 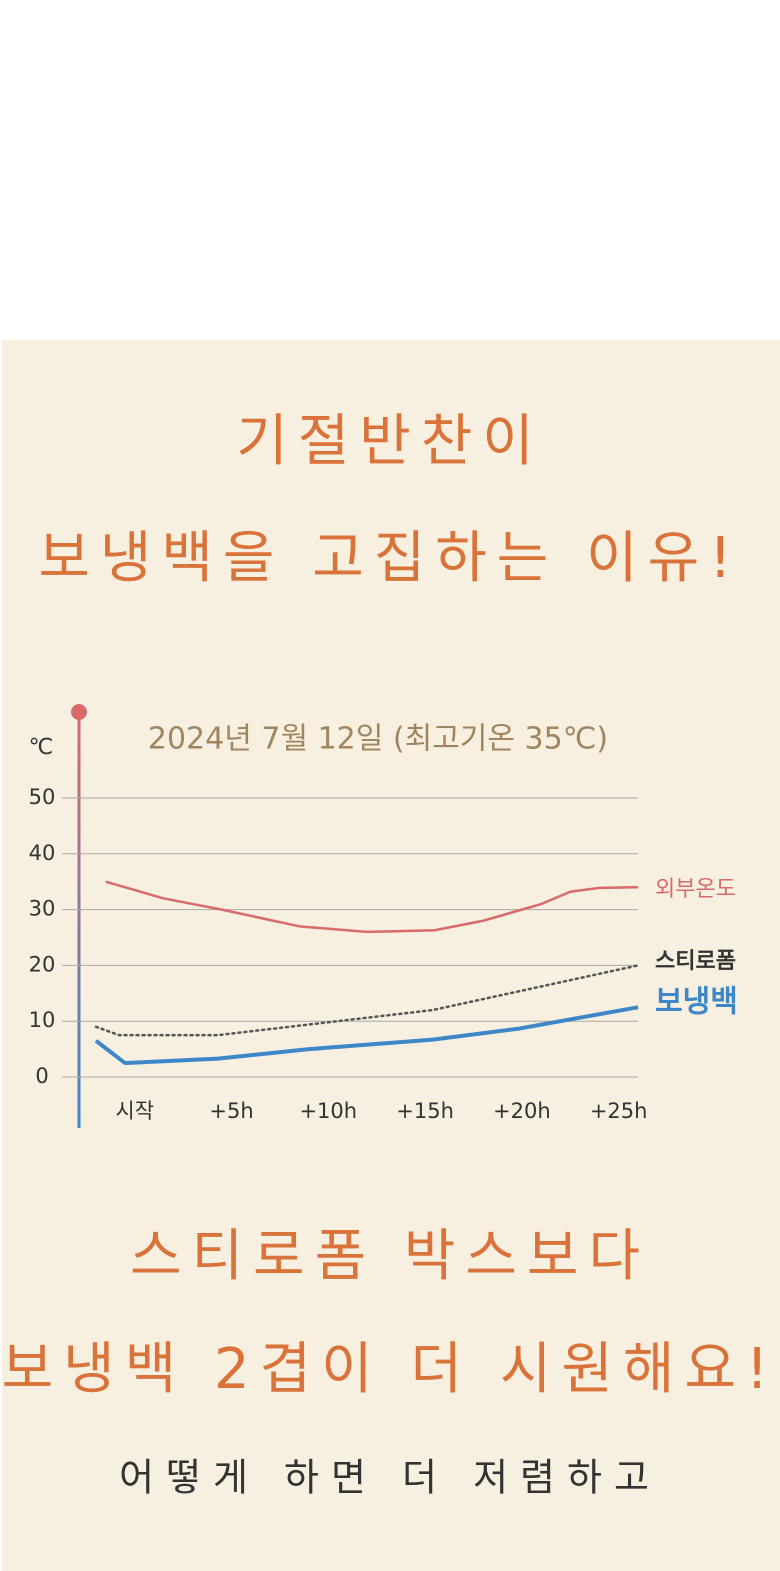 What do you see at coordinates (389, 558) in the screenshot?
I see `headline: 보냉백을 고집하는 이유!` at bounding box center [389, 558].